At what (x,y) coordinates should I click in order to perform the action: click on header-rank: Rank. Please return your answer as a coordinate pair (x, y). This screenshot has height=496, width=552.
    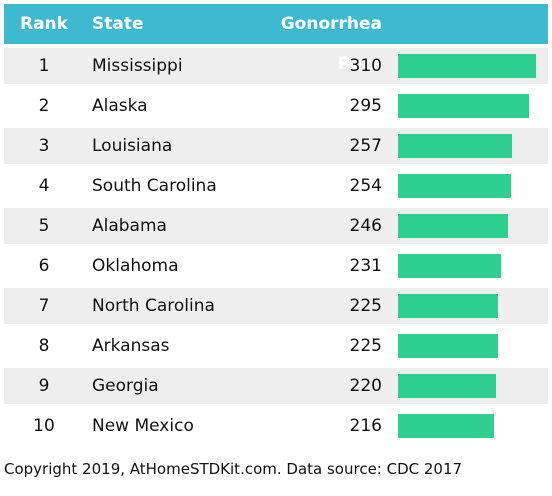
    Looking at the image, I should click on (44, 24).